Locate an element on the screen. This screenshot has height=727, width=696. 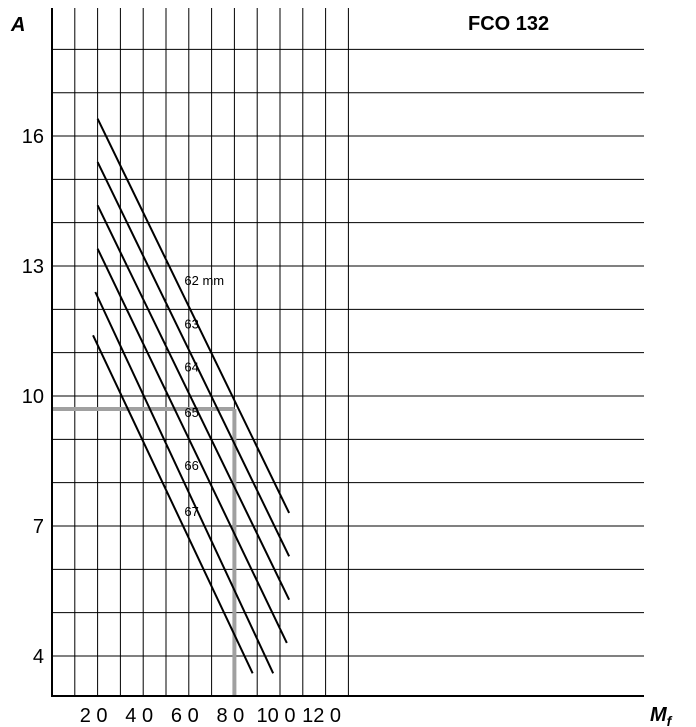
series-labels: 62 mm 63 64 65 66 67 is located at coordinates (204, 396).